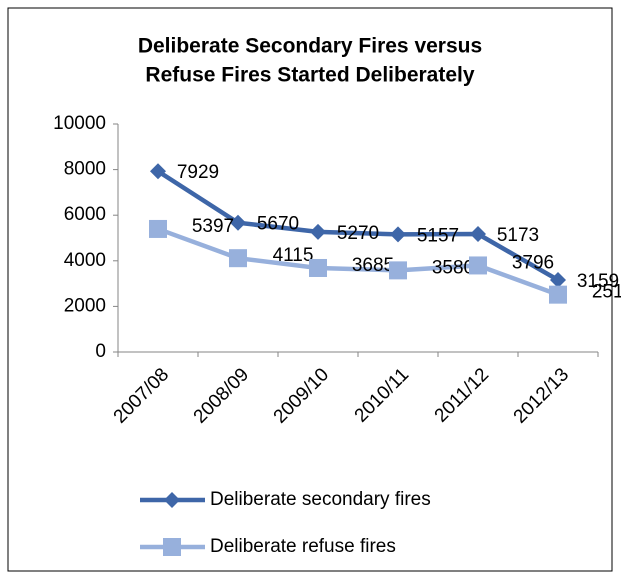  What do you see at coordinates (198, 172) in the screenshot?
I see `data-label: 7929` at bounding box center [198, 172].